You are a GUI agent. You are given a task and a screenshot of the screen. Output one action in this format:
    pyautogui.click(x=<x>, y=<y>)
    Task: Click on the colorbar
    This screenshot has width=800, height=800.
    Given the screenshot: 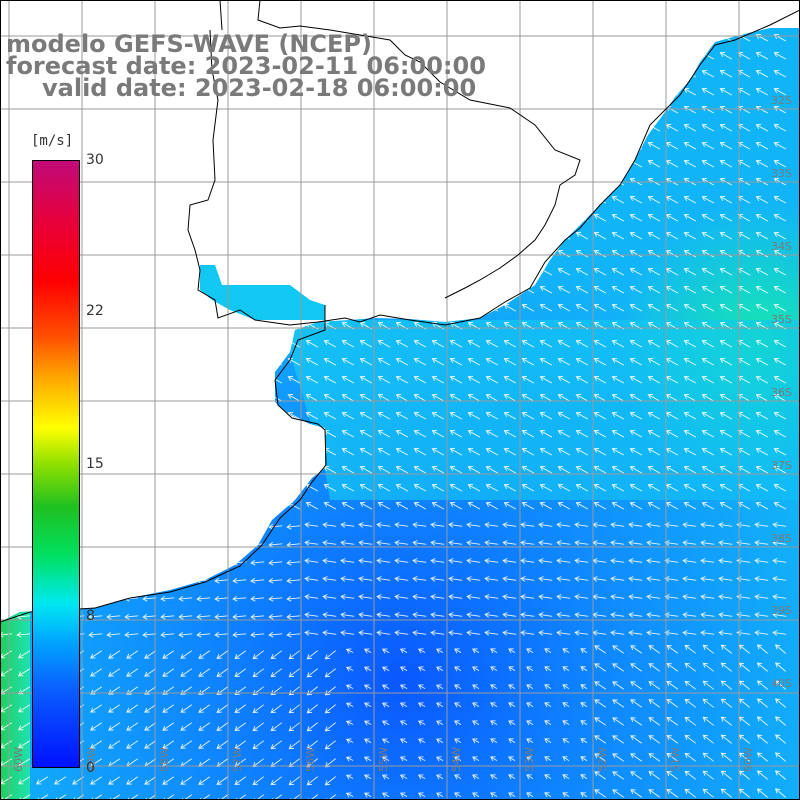 What is the action you would take?
    pyautogui.click(x=56, y=464)
    